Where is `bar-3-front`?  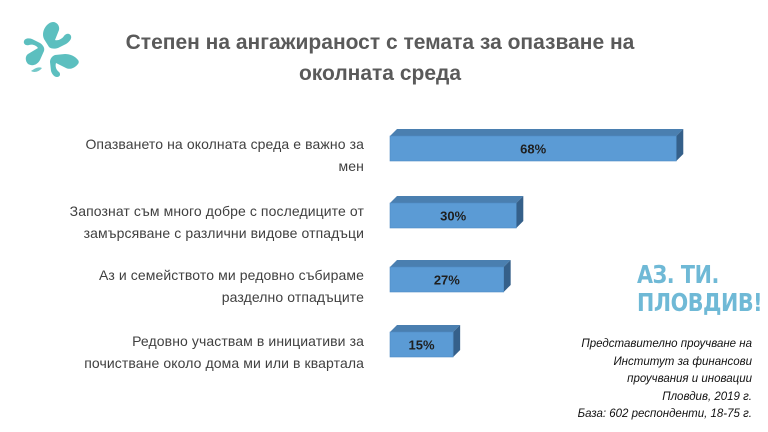
bar-3-front is located at coordinates (446, 279).